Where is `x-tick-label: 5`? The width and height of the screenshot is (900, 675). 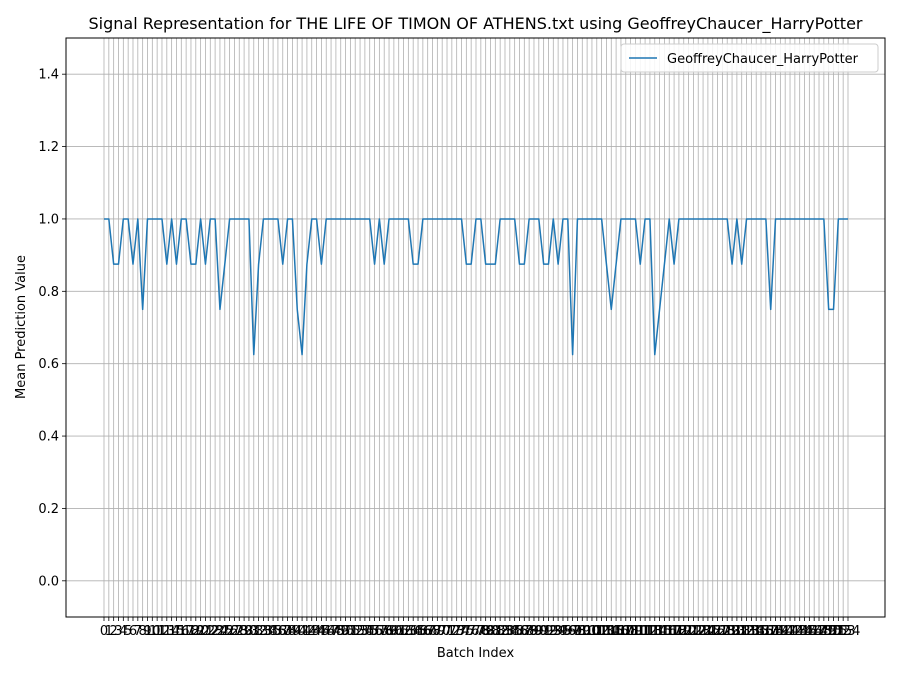
x-tick-label: 5 is located at coordinates (128, 631).